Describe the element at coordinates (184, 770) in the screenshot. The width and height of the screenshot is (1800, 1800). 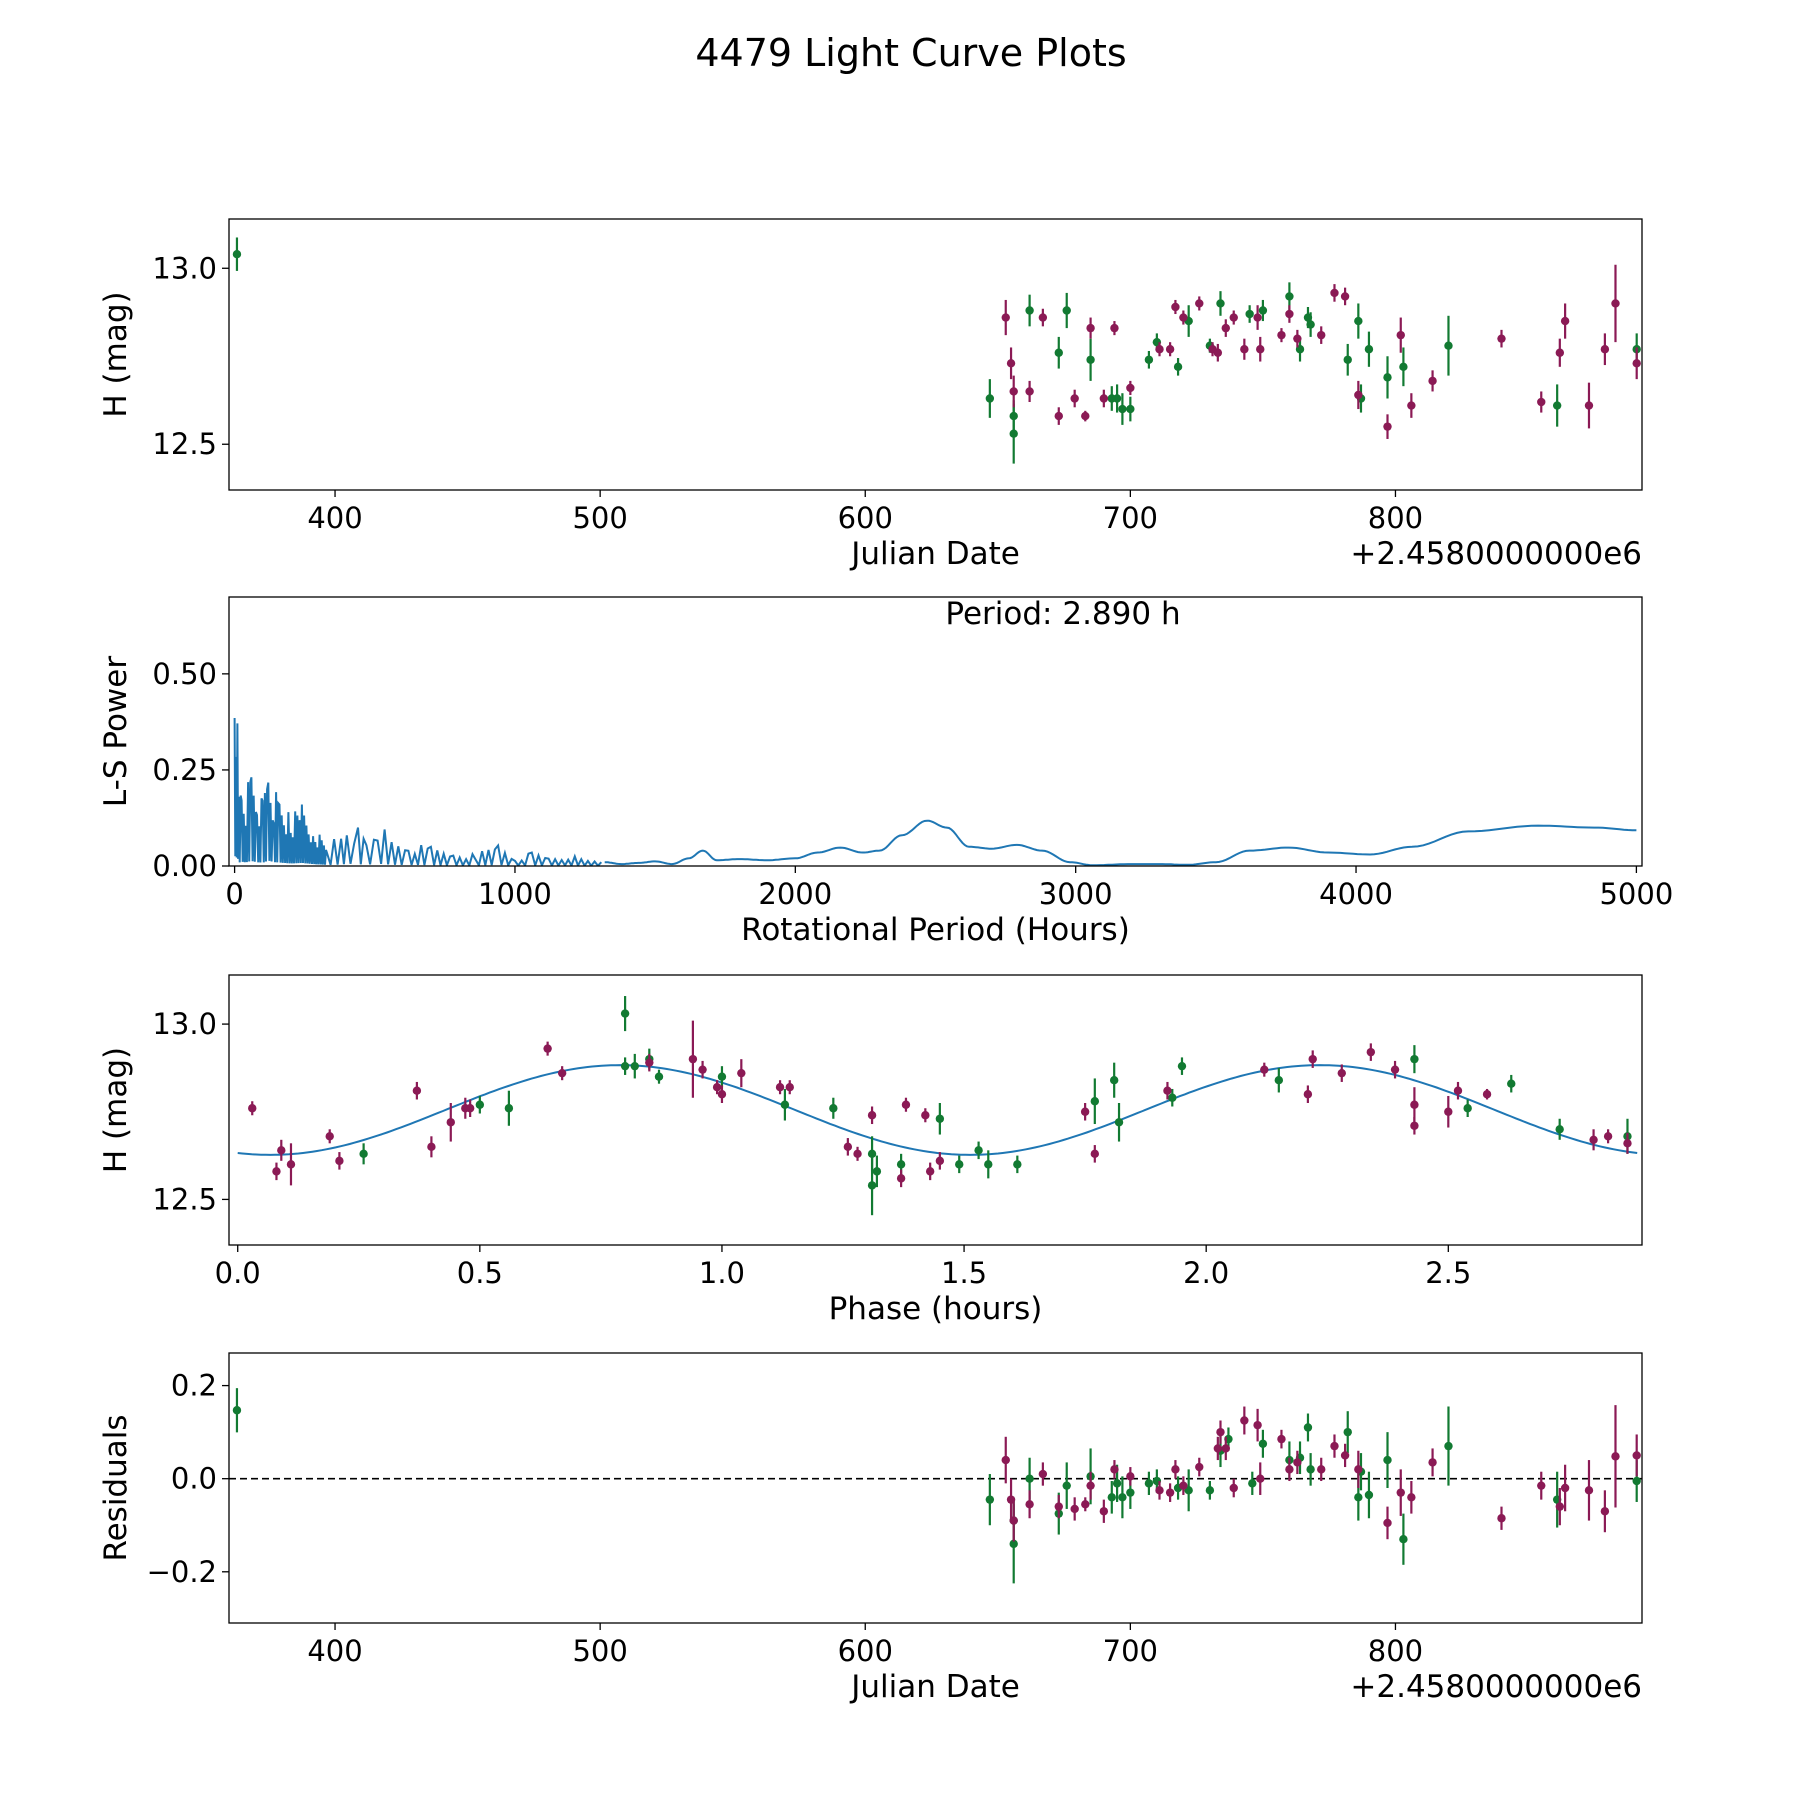
I see `y-tick-label: 0.25` at that location.